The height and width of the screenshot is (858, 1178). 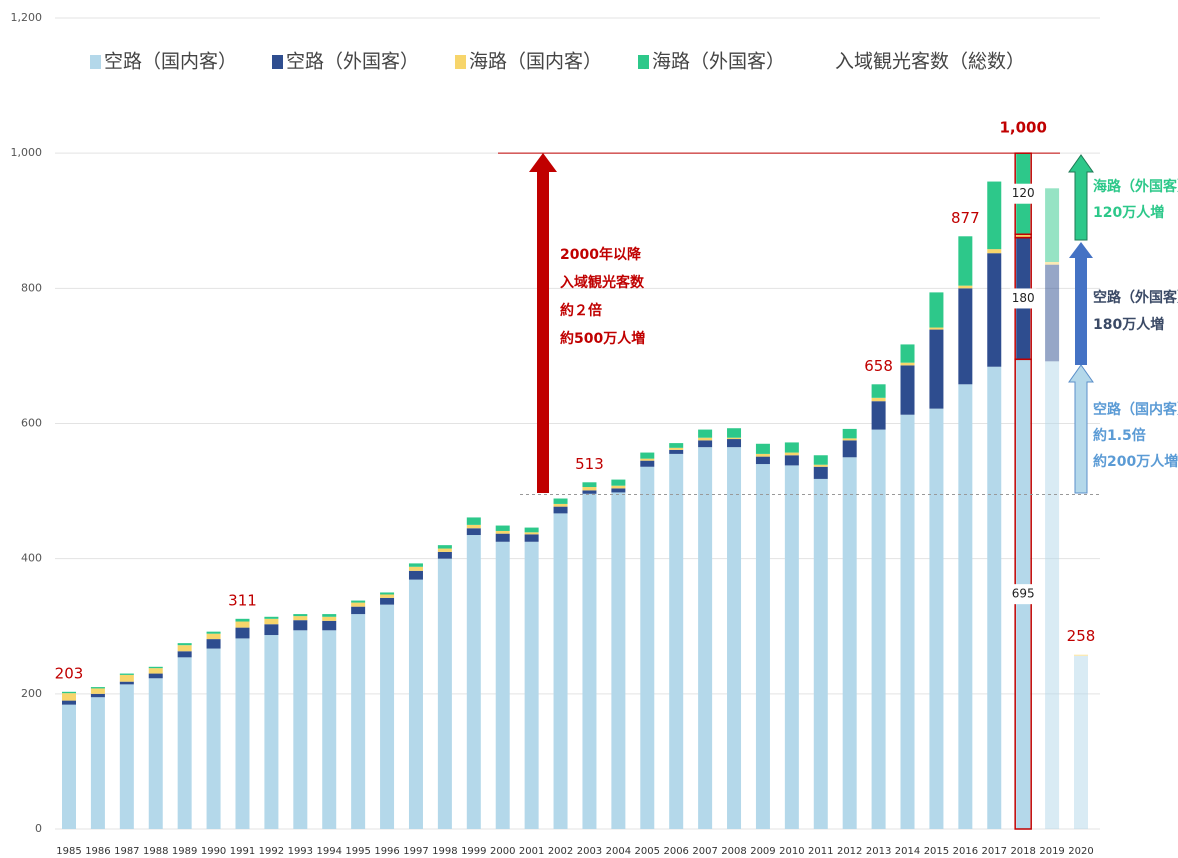 I want to click on x-tick-label: 1999, so click(x=473, y=851).